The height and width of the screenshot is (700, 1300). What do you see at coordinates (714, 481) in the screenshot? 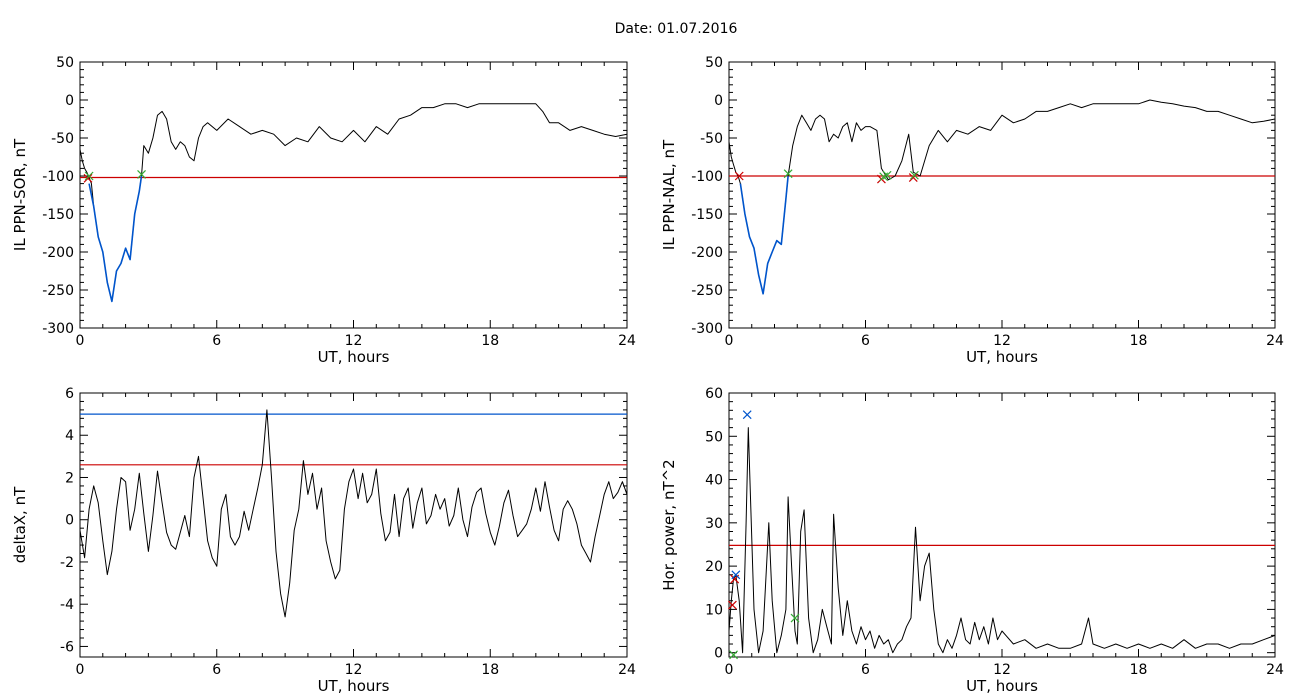
I see `y-tick-label: 40` at bounding box center [714, 481].